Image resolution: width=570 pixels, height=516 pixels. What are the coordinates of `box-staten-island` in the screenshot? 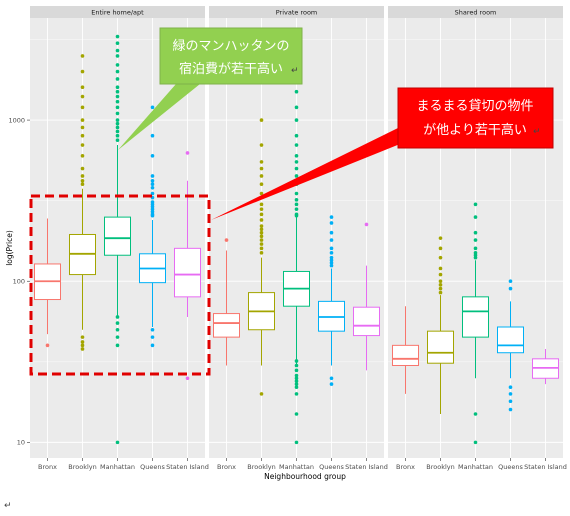 It's located at (545, 366).